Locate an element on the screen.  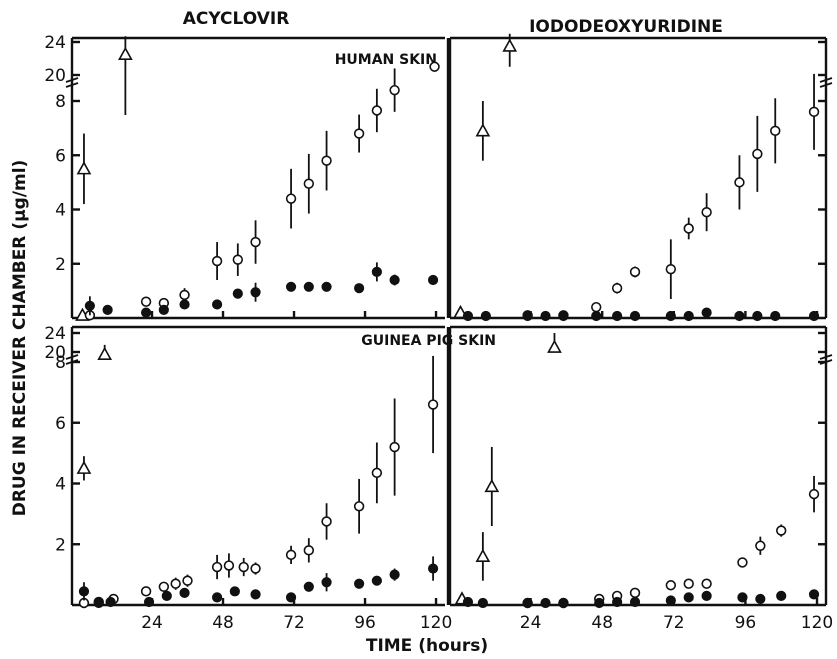
x-axis-label: TIME (hours) is located at coordinates (427, 646).